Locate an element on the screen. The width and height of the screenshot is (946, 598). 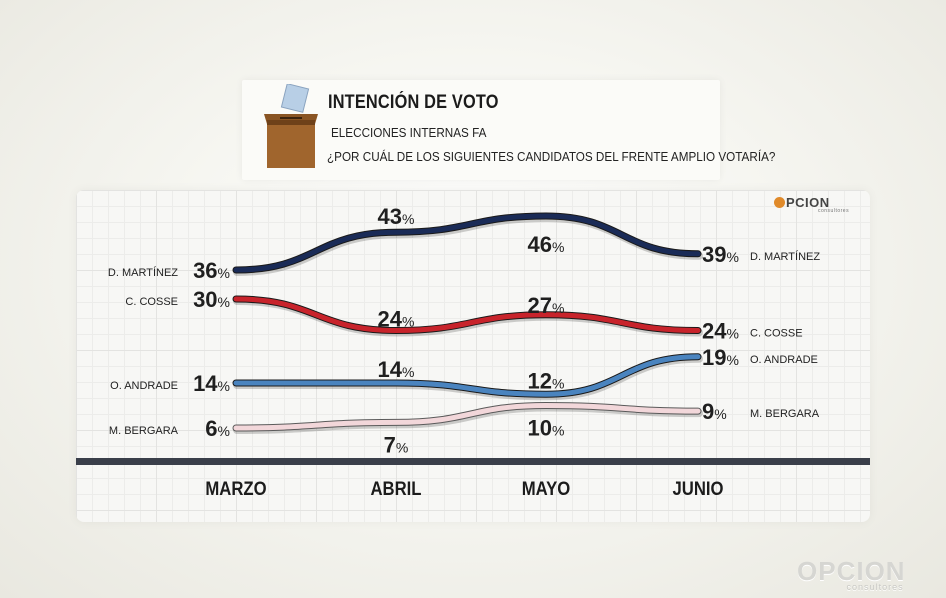
x-tick-label: ABRIL is located at coordinates (395, 488).